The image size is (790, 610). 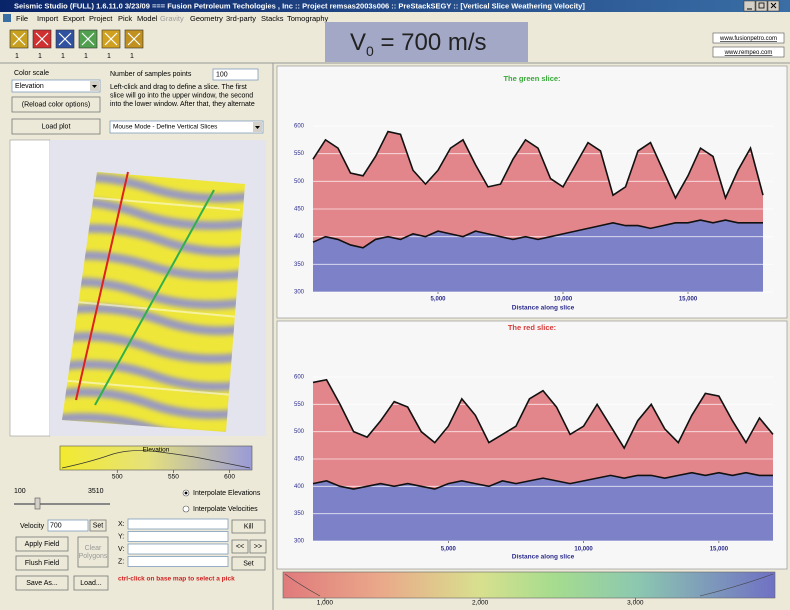 What do you see at coordinates (229, 477) in the screenshot?
I see `tick-label: 600` at bounding box center [229, 477].